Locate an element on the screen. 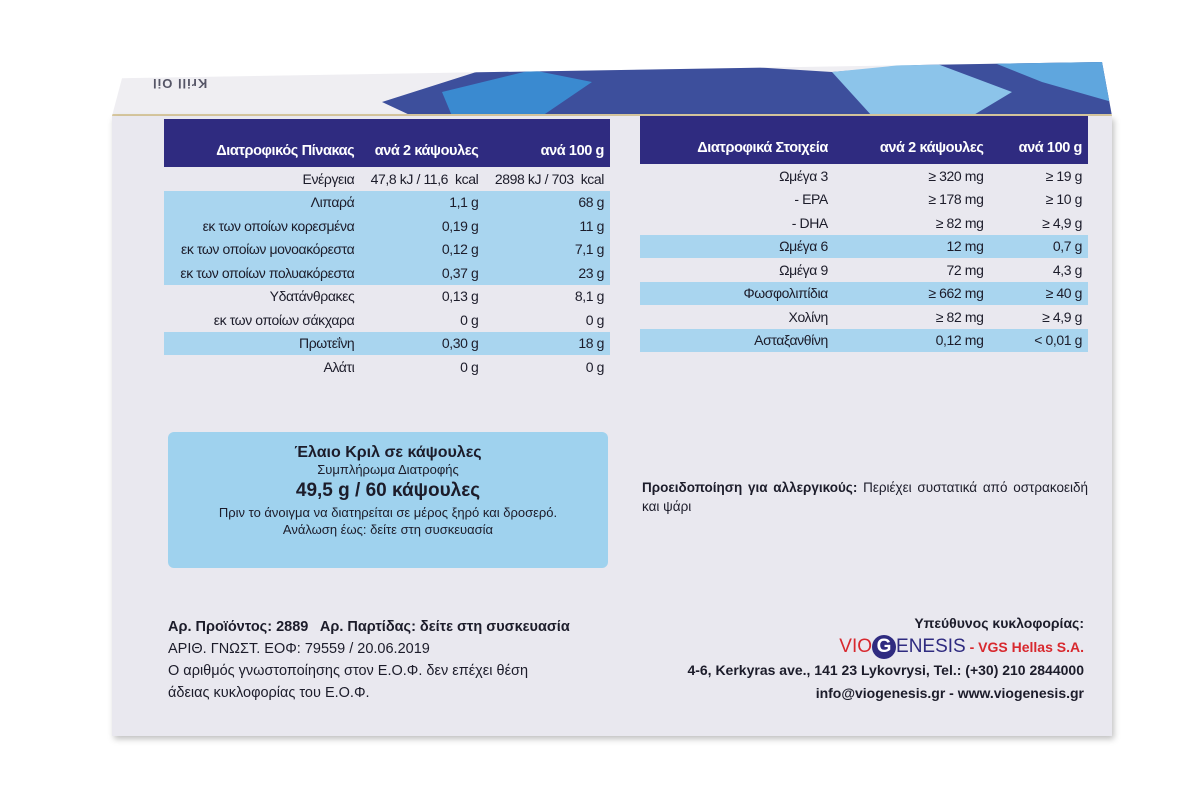  value-per-2-capsules: 47,8 kJ / 11,6 kcal is located at coordinates (424, 178).